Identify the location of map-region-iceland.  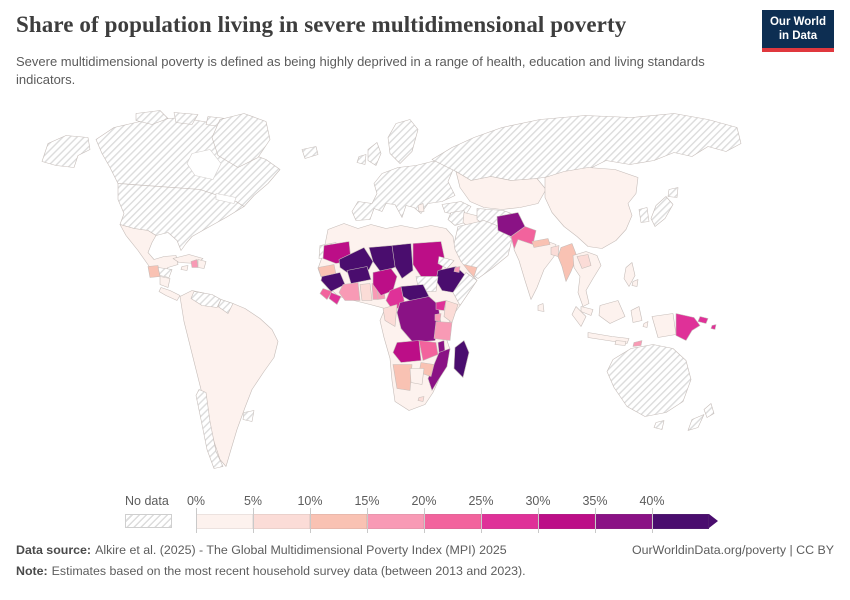
(310, 152).